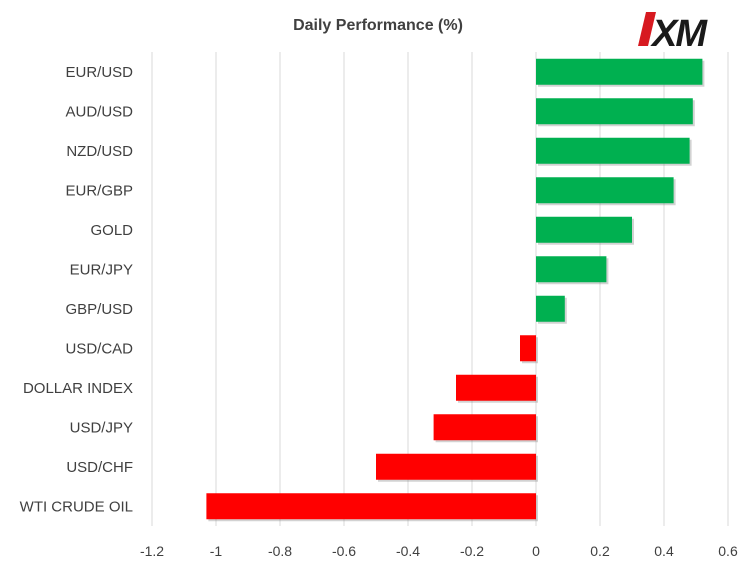 Image resolution: width=753 pixels, height=573 pixels. What do you see at coordinates (99, 190) in the screenshot?
I see `category-label: EUR/GBP` at bounding box center [99, 190].